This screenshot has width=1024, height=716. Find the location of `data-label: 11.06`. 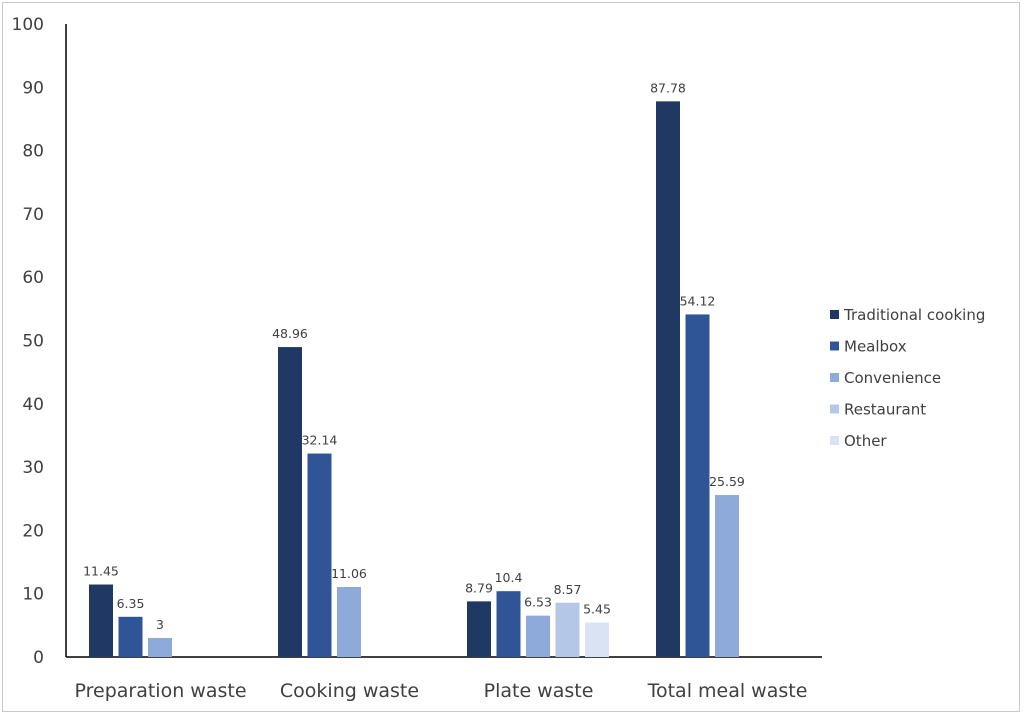

data-label: 11.06 is located at coordinates (349, 573).